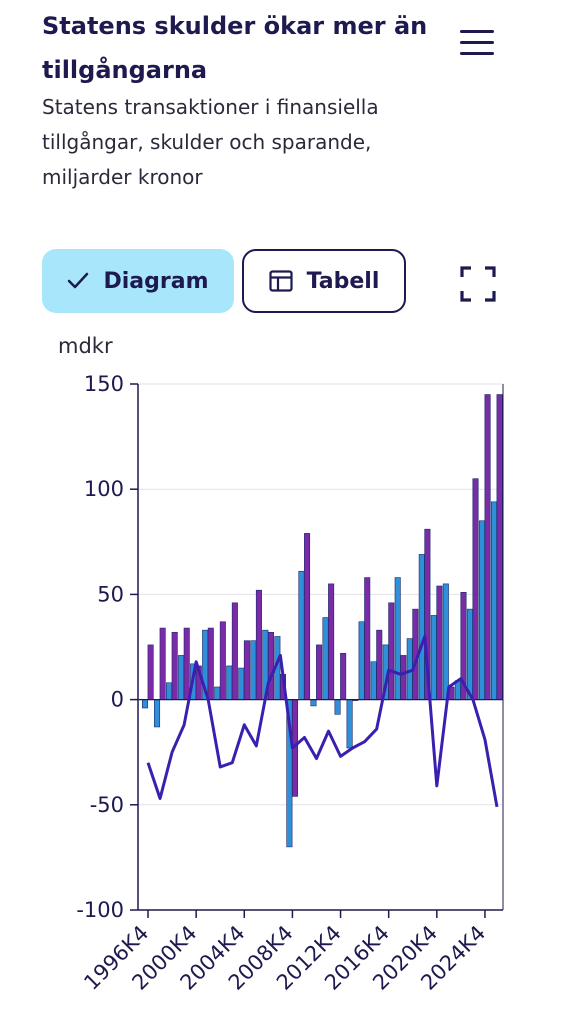  I want to click on page-title: Statens skulder ökar mer än tillgångarna, so click(235, 48).